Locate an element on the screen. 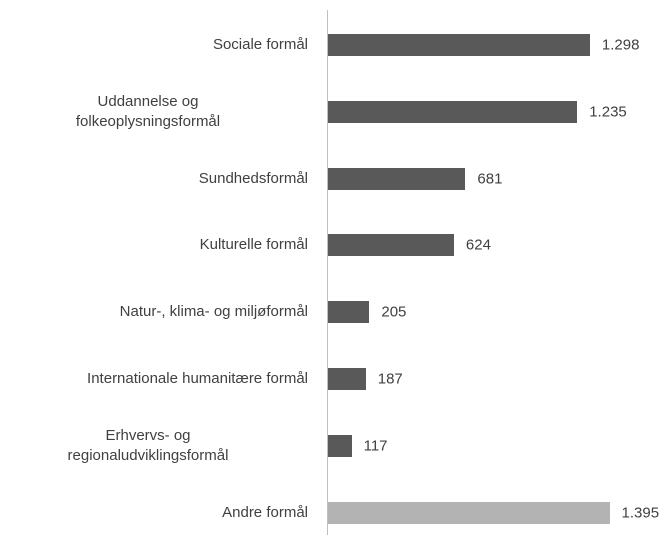 The image size is (671, 541). category-label: Sociale formål is located at coordinates (260, 44).